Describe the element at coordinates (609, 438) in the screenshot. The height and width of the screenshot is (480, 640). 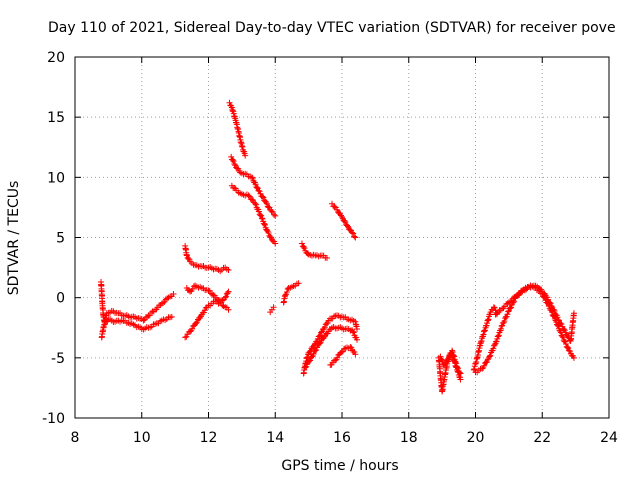
I see `x-tick-label: 24` at that location.